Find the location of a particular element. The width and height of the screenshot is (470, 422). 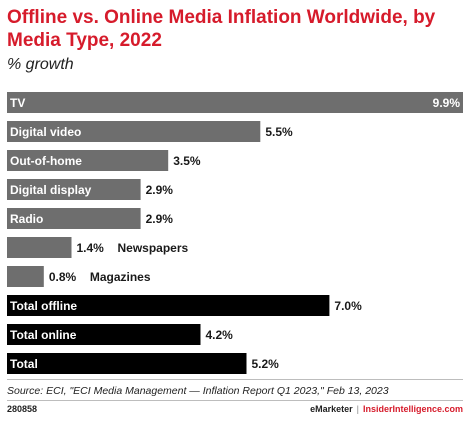

category-label-total-offline: Total offline is located at coordinates (43, 306).